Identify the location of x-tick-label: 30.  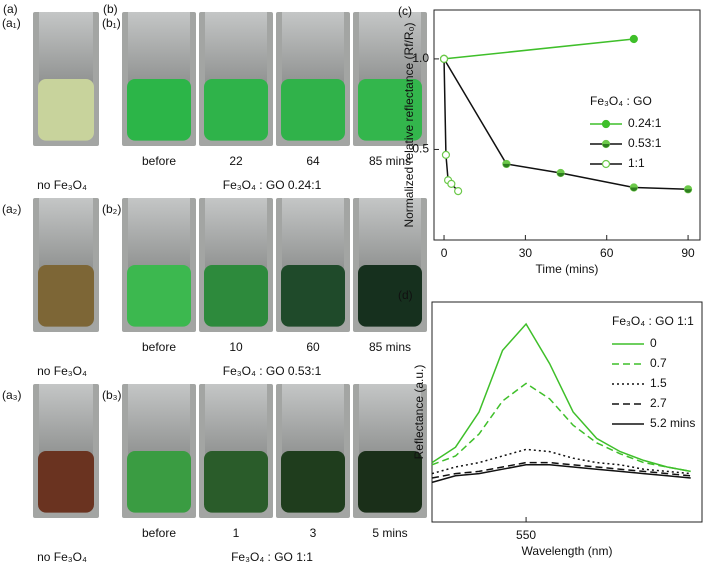
(526, 253).